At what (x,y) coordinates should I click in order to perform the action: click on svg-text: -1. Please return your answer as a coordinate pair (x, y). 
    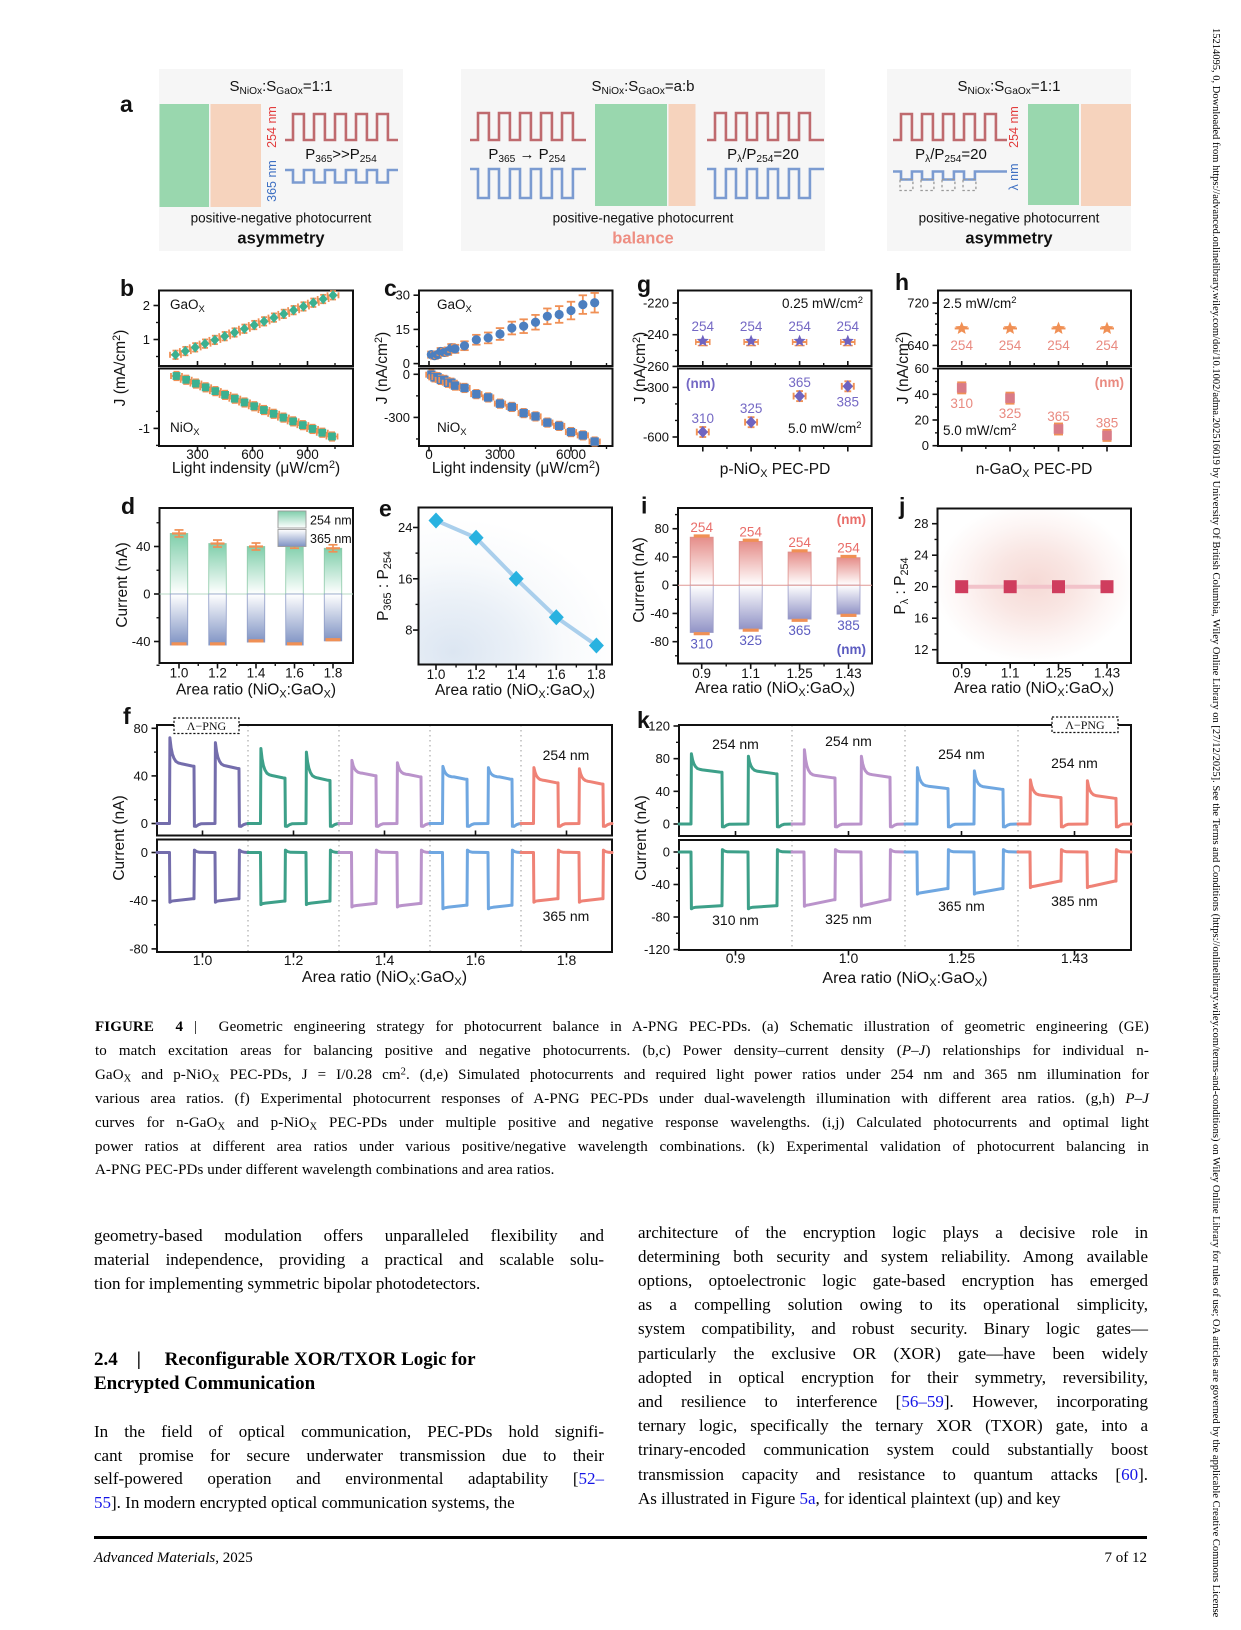
    Looking at the image, I should click on (144, 428).